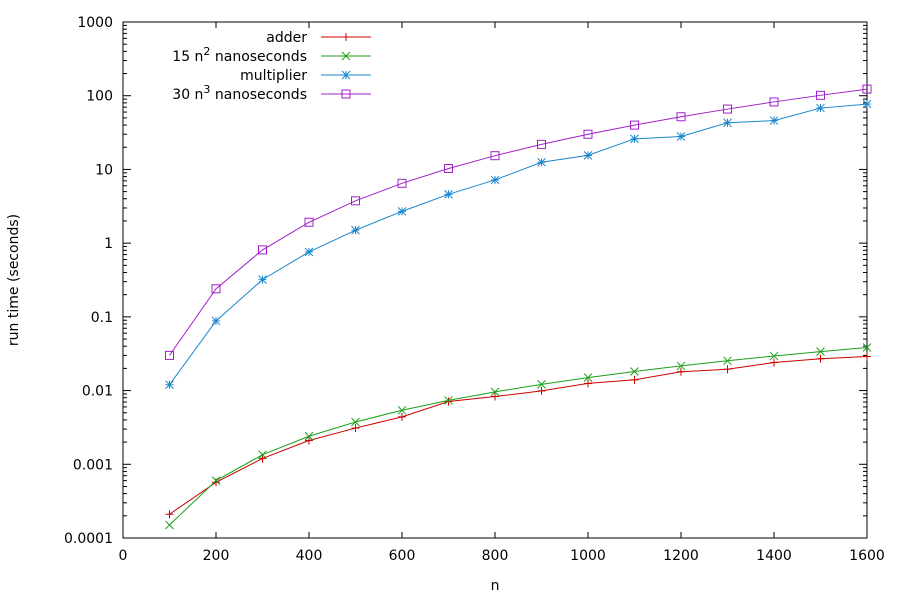  I want to click on legend-item-15-n2-nanoseconds: 15 n2 nanoseconds, so click(271, 55).